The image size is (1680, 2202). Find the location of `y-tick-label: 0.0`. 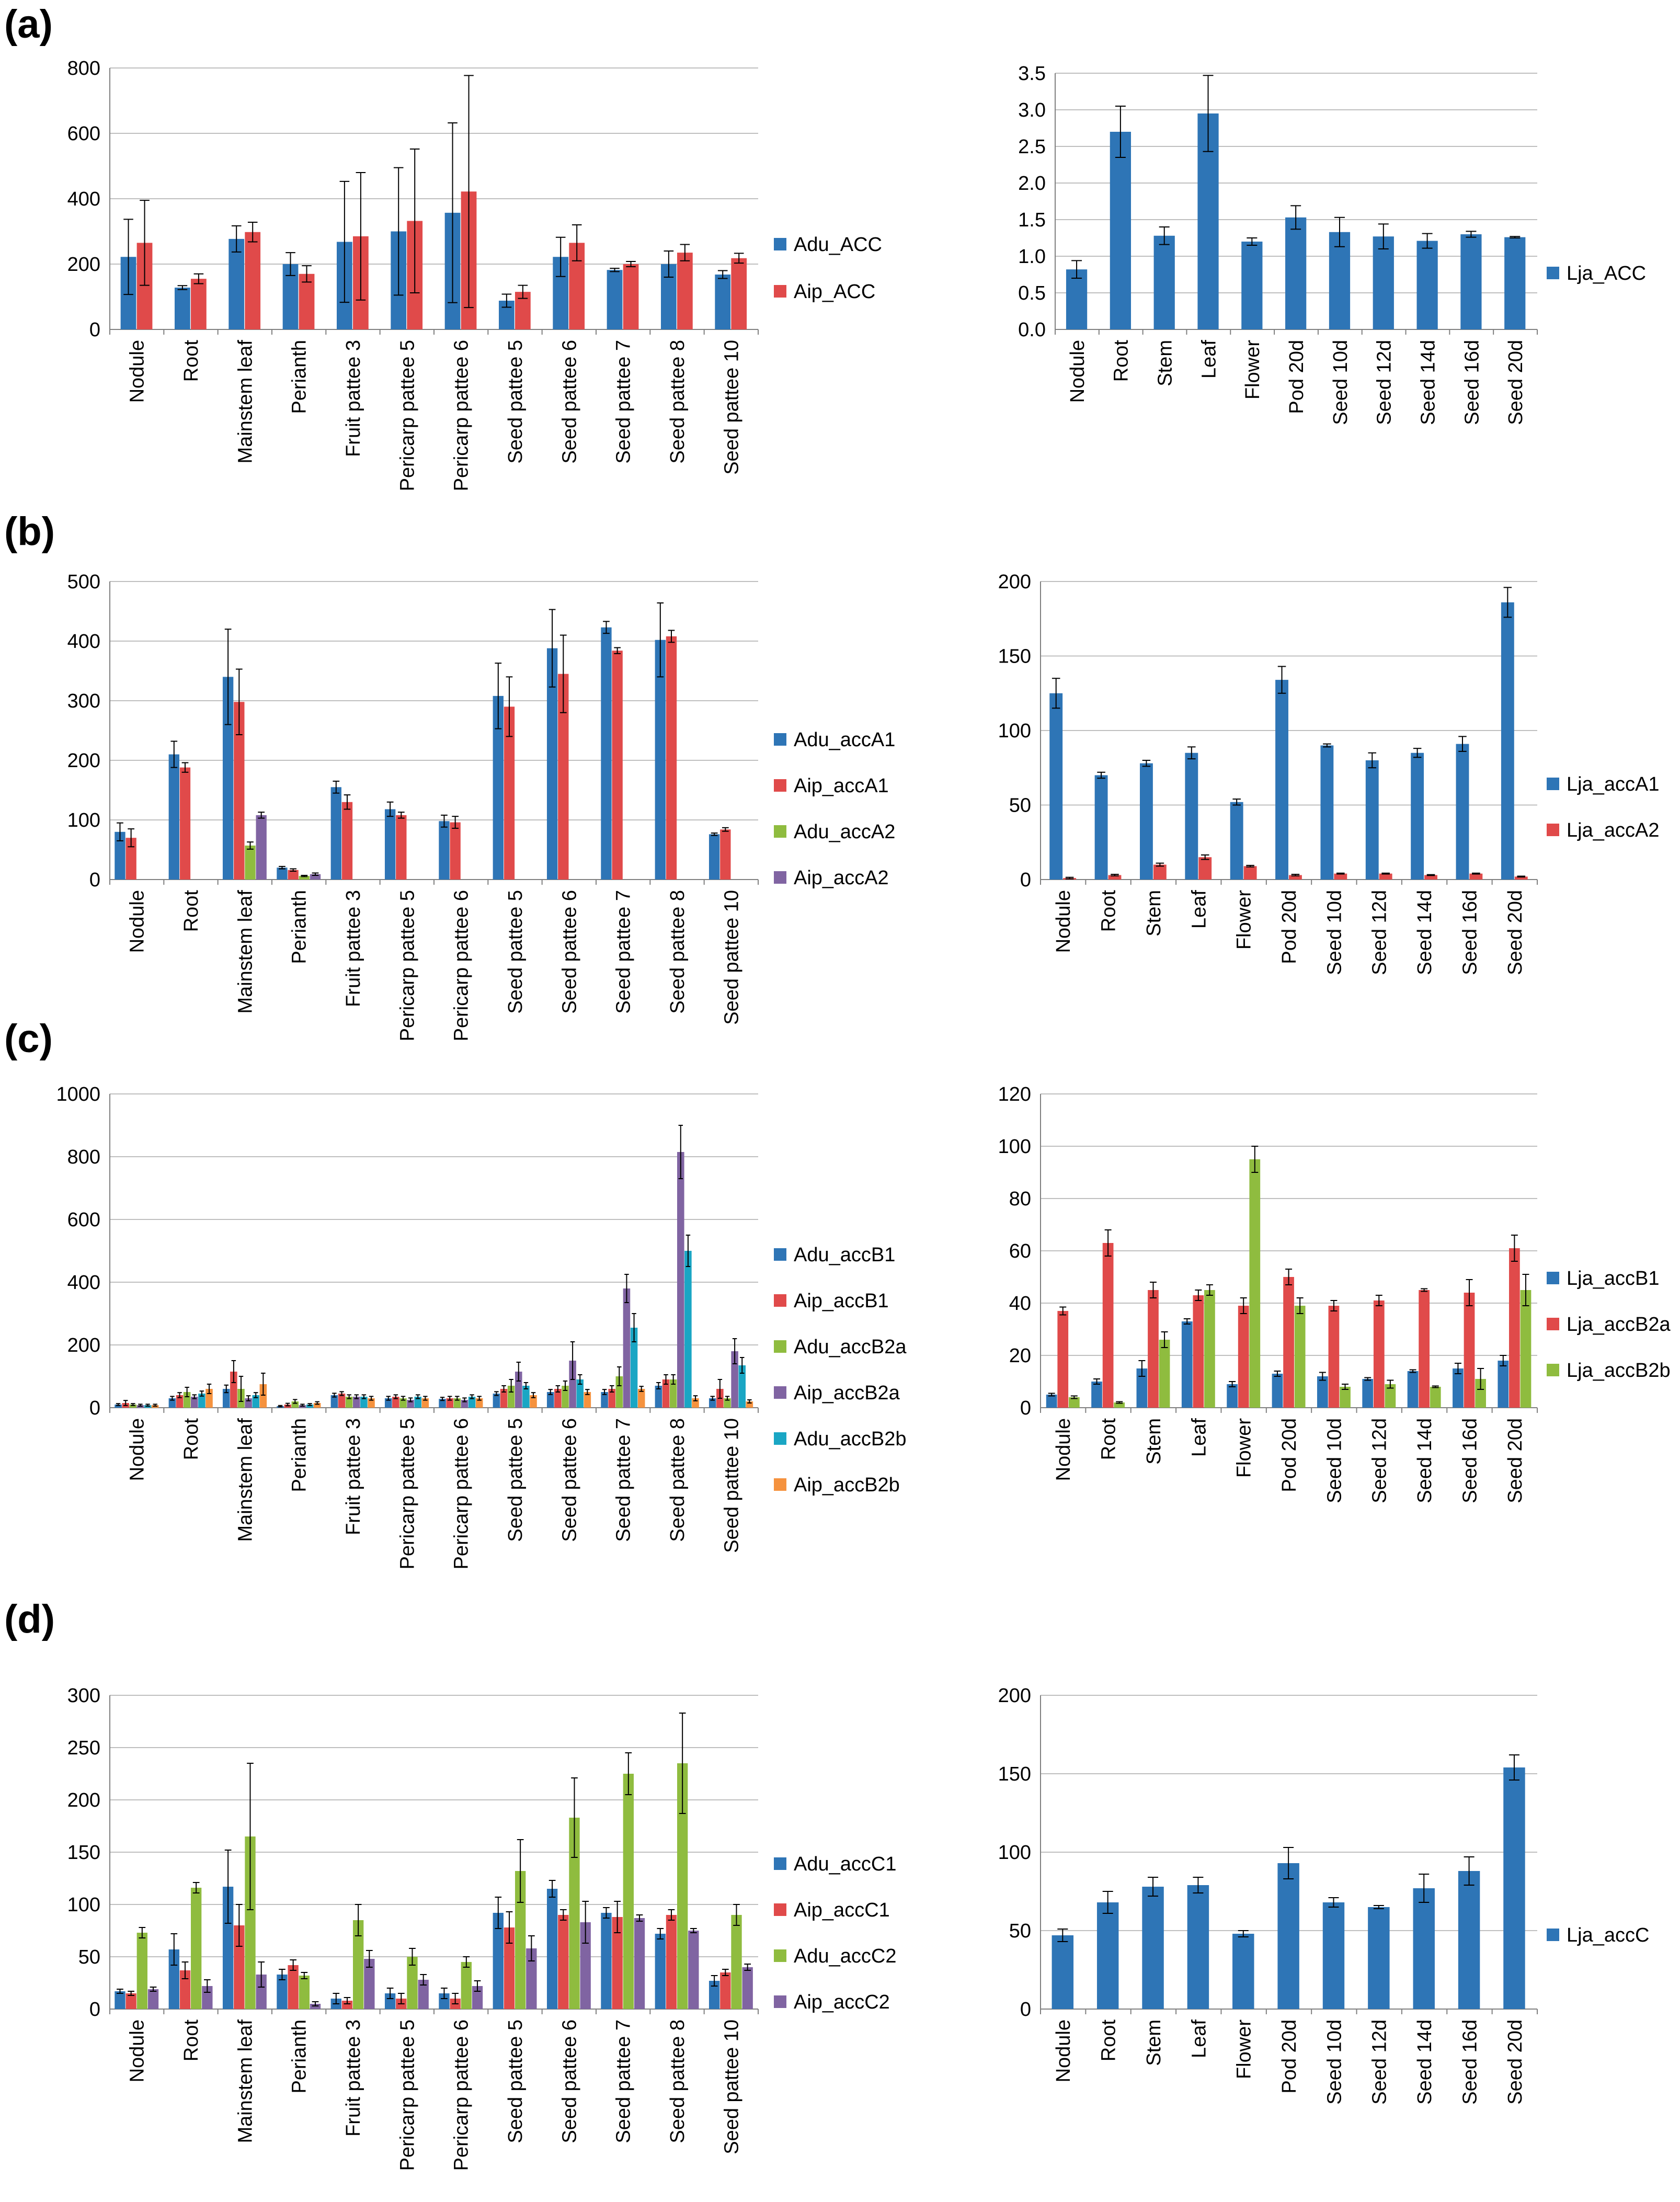

y-tick-label: 0.0 is located at coordinates (1032, 330).